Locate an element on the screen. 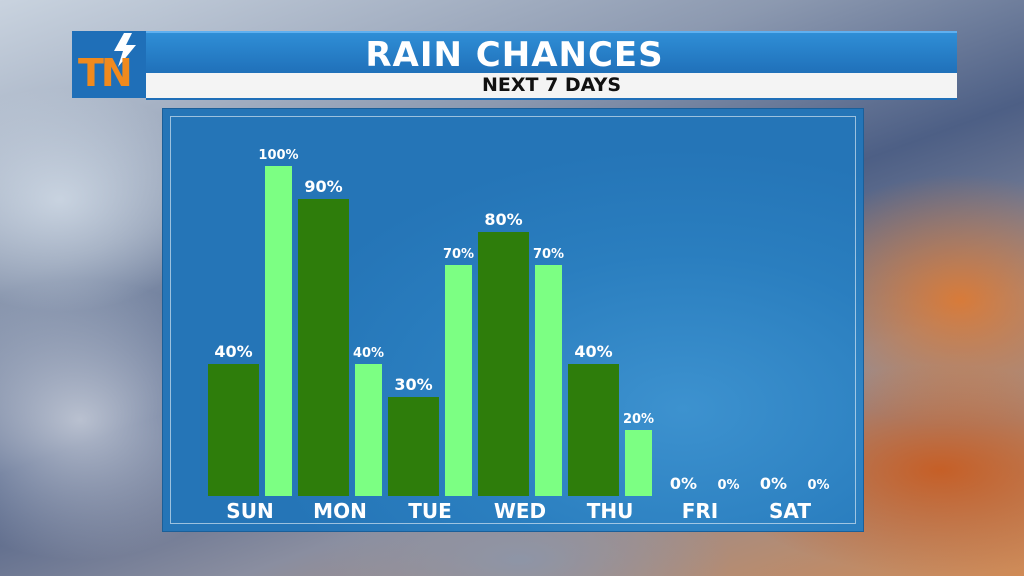 Image resolution: width=1024 pixels, height=576 pixels. chart-subtitle: NEXT 7 DAYS is located at coordinates (551, 85).